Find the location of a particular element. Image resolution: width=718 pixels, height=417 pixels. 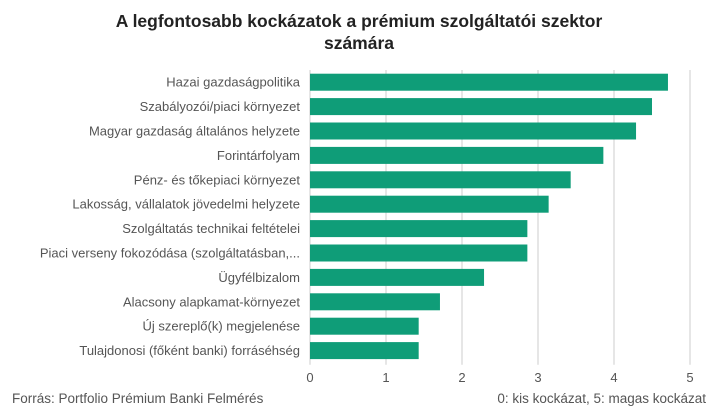

category-label: Ügyfélbizalom is located at coordinates (259, 277).